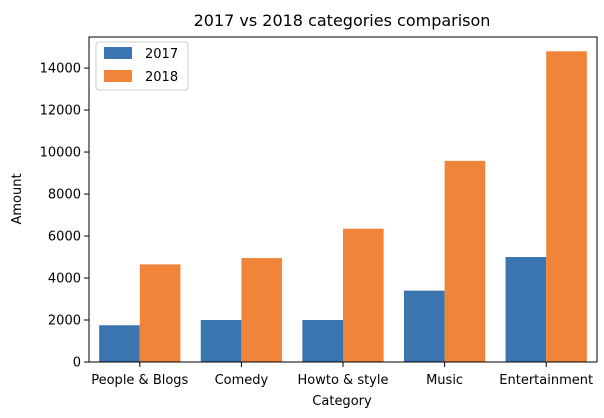 The height and width of the screenshot is (418, 604). Describe the element at coordinates (60, 111) in the screenshot. I see `y-tick-label: 12000` at that location.